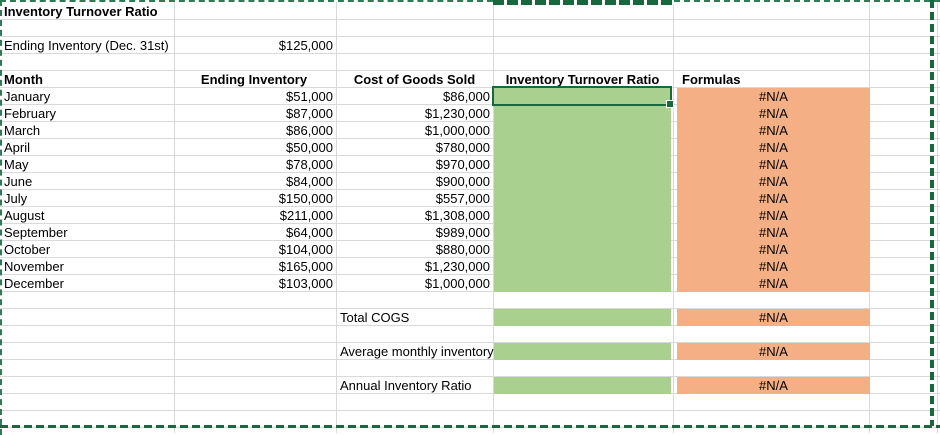 The image size is (940, 435). Describe the element at coordinates (306, 215) in the screenshot. I see `ending-inventory-cell: $211,000` at that location.